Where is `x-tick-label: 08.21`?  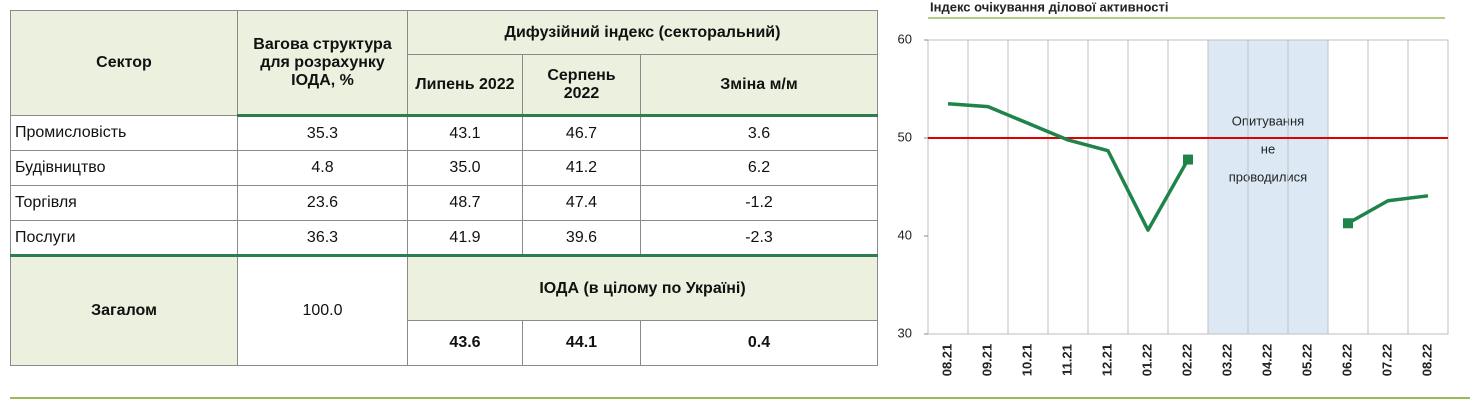
x-tick-label: 08.21 is located at coordinates (946, 360).